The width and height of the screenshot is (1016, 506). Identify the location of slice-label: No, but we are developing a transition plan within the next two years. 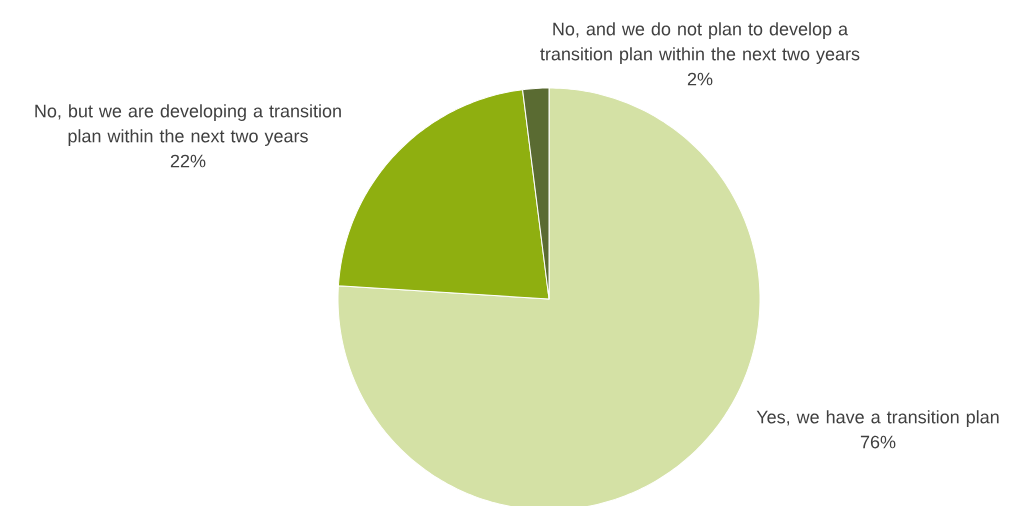
(188, 125).